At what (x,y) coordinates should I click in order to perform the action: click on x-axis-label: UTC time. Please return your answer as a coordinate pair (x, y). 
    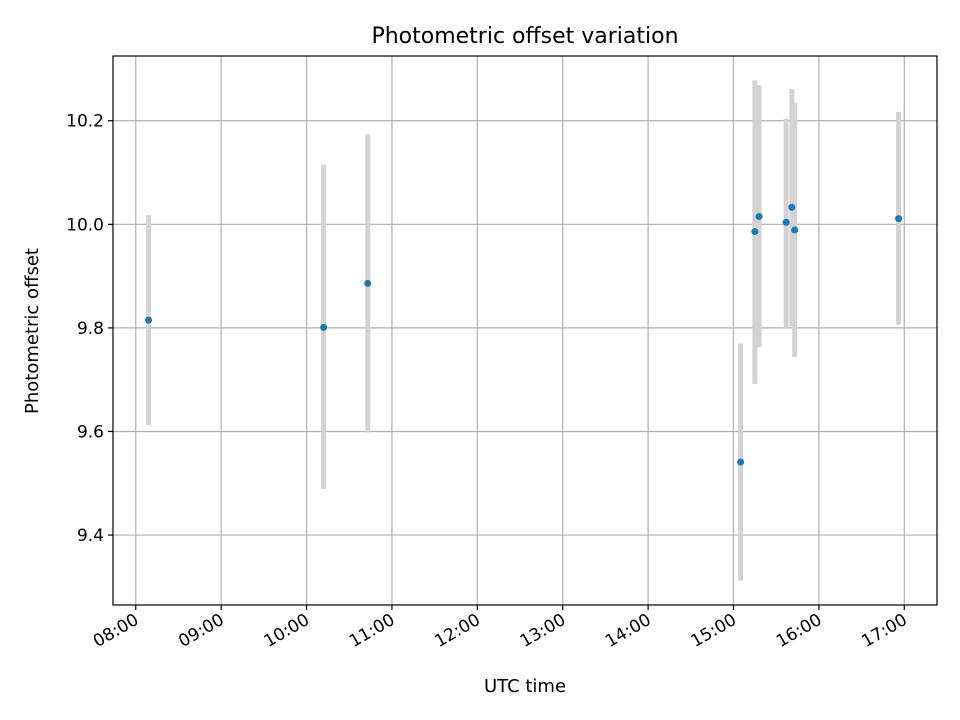
    Looking at the image, I should click on (525, 686).